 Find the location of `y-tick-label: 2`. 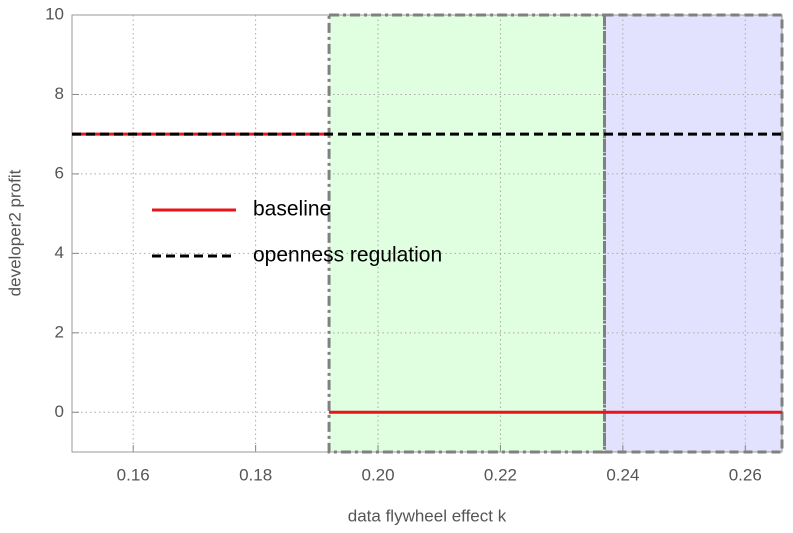

y-tick-label: 2 is located at coordinates (59, 331).